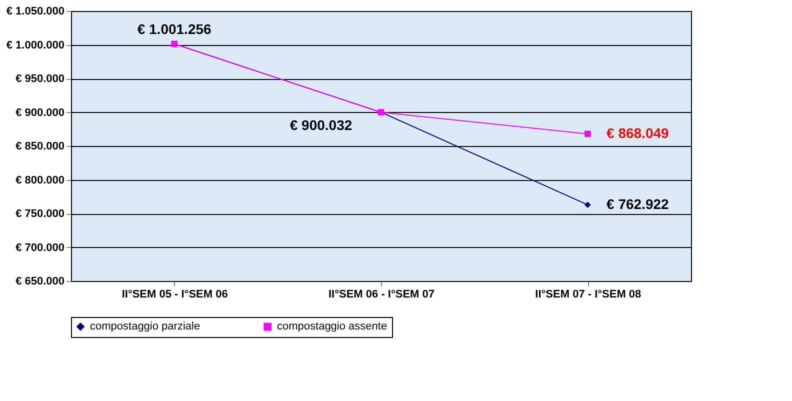  Describe the element at coordinates (175, 294) in the screenshot. I see `x-tick-label: II°SEM 05 - I°SEM 06` at that location.